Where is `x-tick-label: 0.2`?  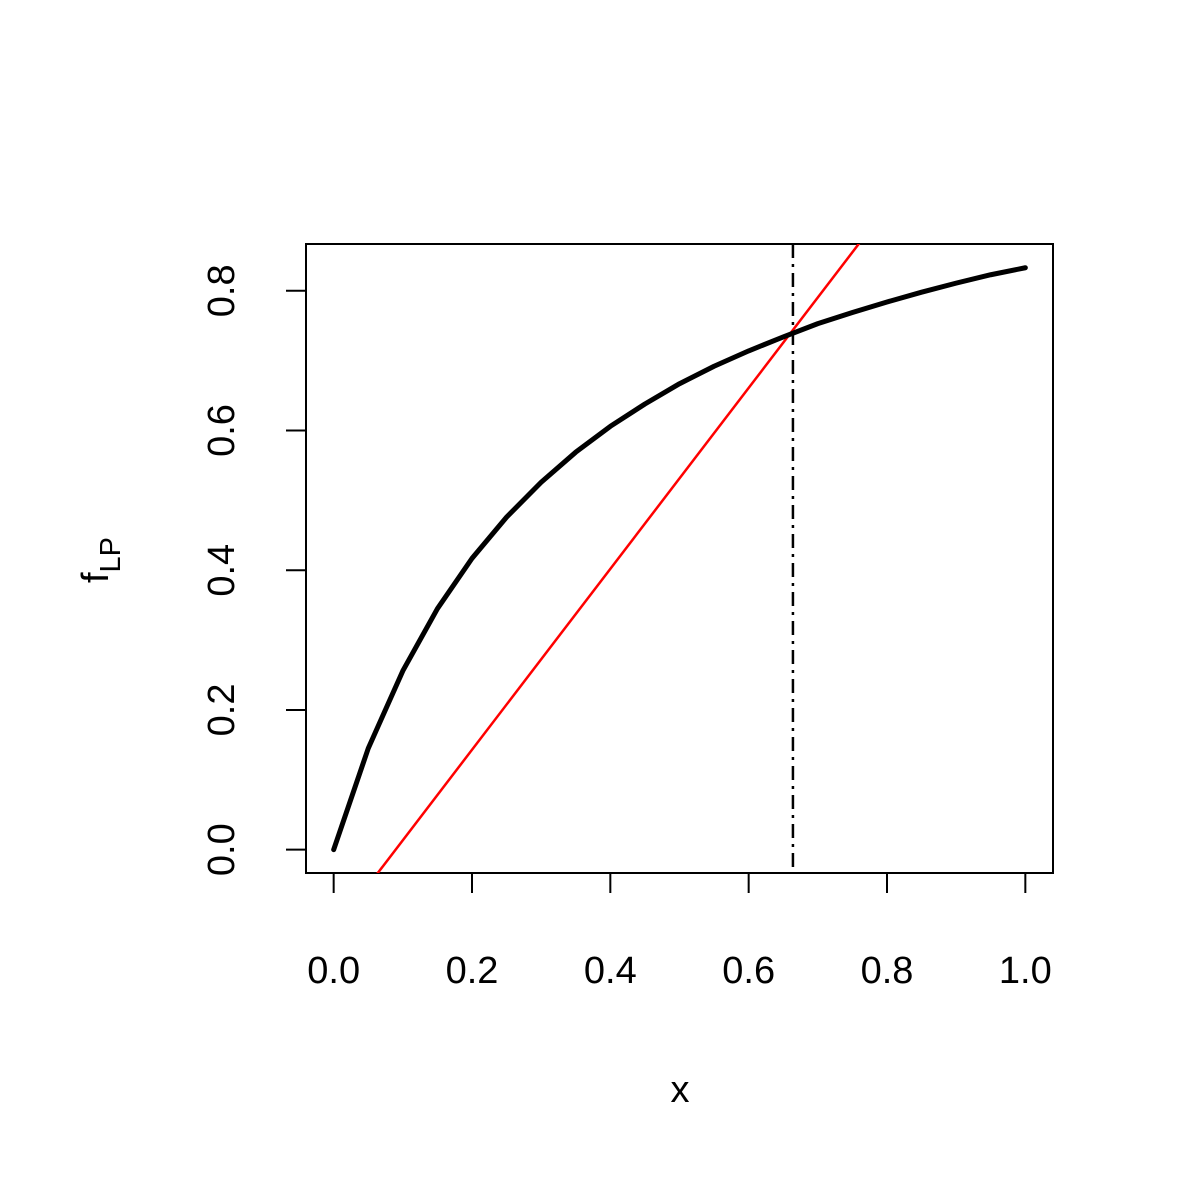 x-tick-label: 0.2 is located at coordinates (472, 971).